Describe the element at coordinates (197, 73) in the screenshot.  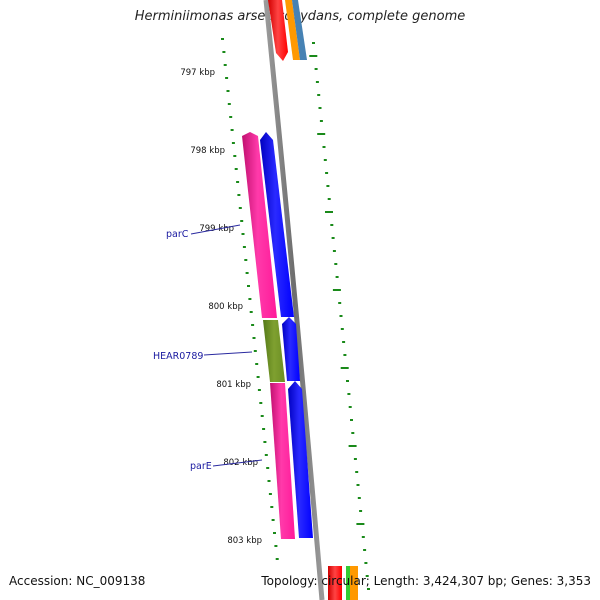
I see `scale-label: 797 kbp` at that location.